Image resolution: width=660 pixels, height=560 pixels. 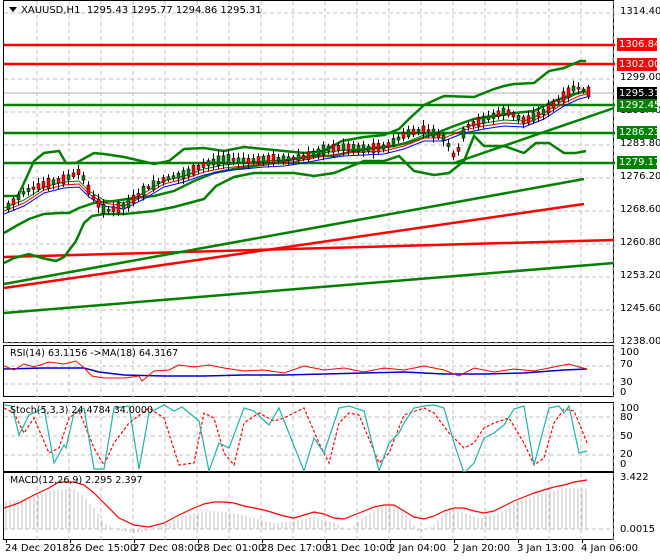 I want to click on time-axis-label: 2 Jan 20:00, so click(x=481, y=548).